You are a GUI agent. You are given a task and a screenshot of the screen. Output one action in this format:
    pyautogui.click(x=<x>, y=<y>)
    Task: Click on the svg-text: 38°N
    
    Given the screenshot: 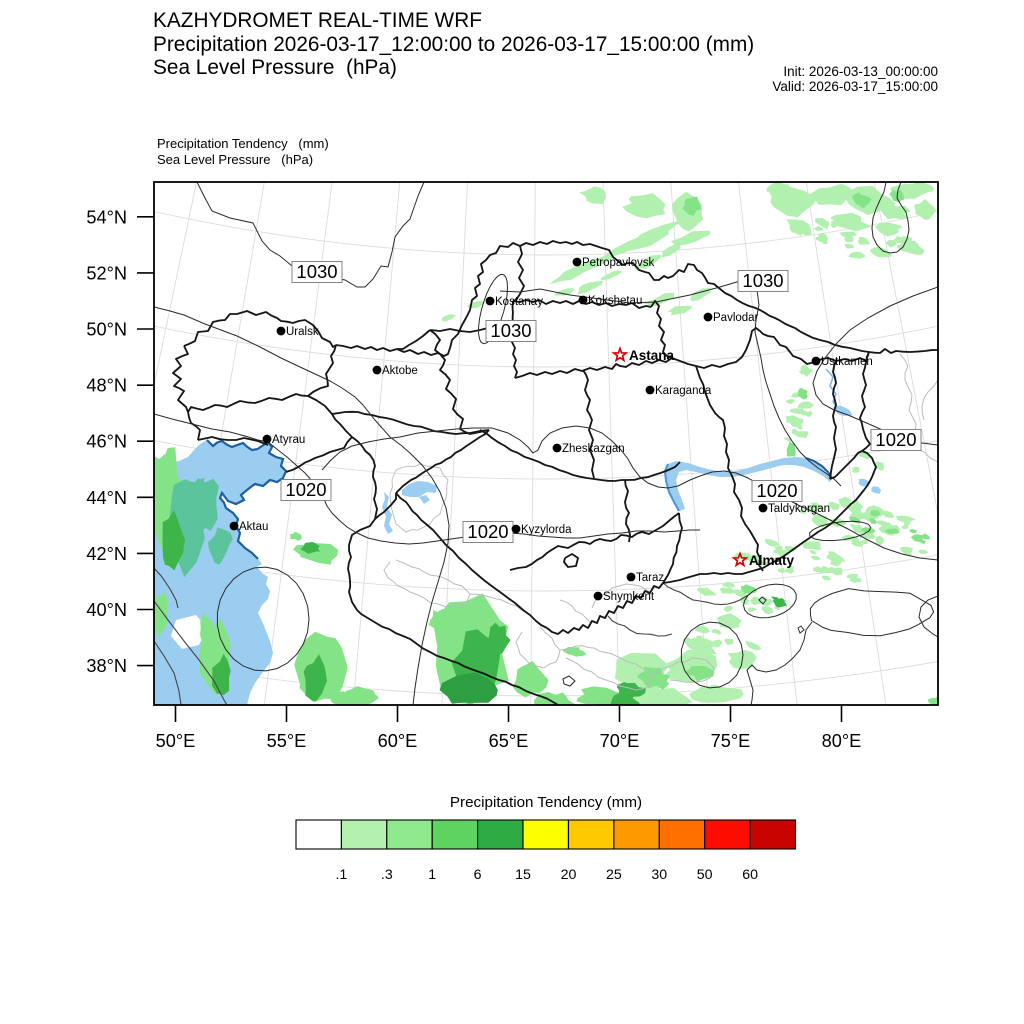 What is the action you would take?
    pyautogui.click(x=106, y=666)
    